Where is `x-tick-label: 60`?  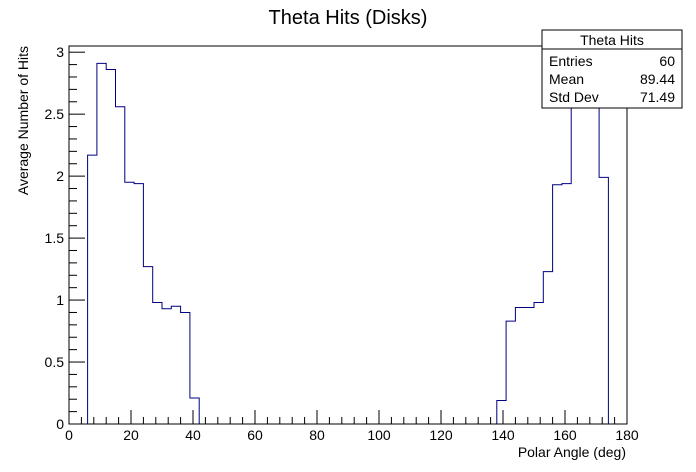 x-tick-label: 60 is located at coordinates (255, 435).